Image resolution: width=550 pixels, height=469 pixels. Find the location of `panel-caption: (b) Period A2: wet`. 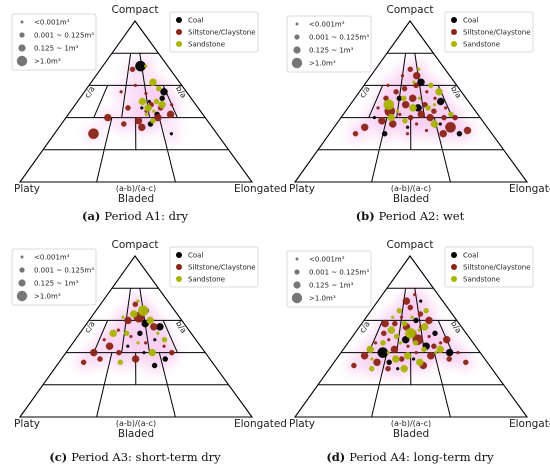

panel-caption: (b) Period A2: wet is located at coordinates (410, 216).